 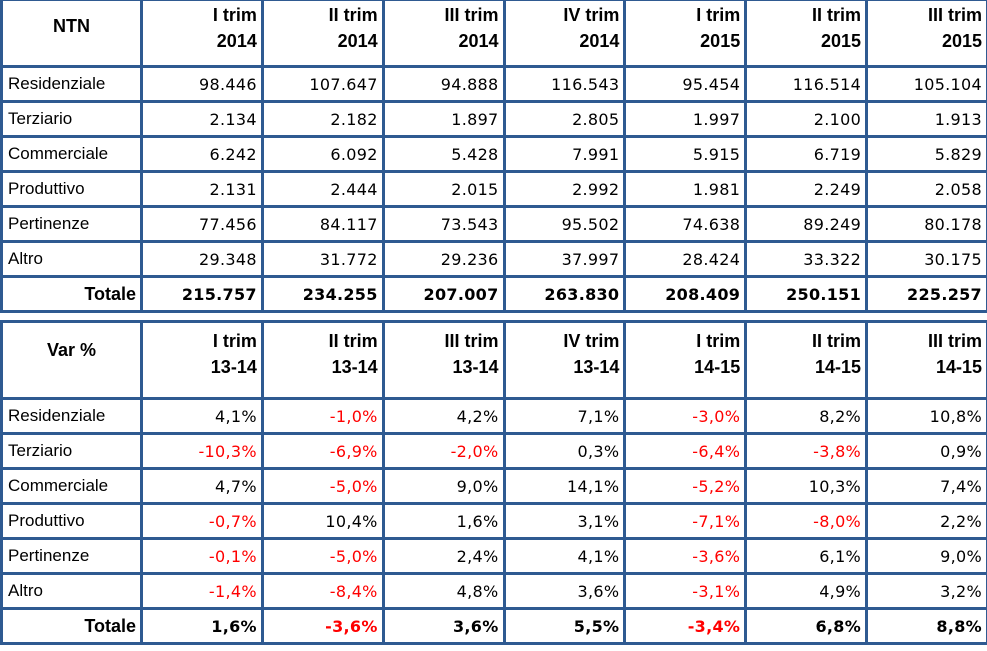 What do you see at coordinates (71, 486) in the screenshot?
I see `row-label: Commerciale` at bounding box center [71, 486].